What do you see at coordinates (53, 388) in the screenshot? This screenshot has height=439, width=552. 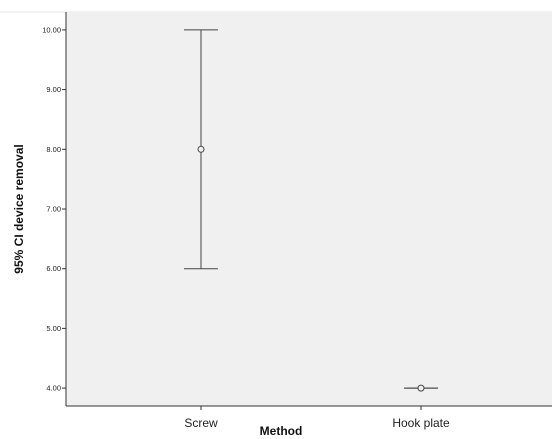 I see `y-tick-label: 4.00` at bounding box center [53, 388].